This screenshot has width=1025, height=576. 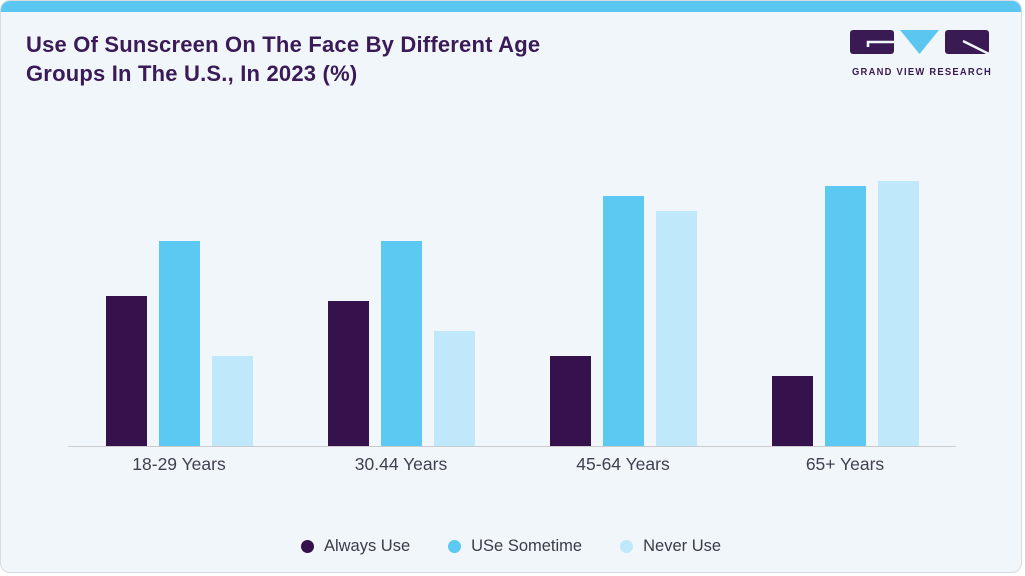 I want to click on x-axis-label: 18-29 Years, so click(x=179, y=464).